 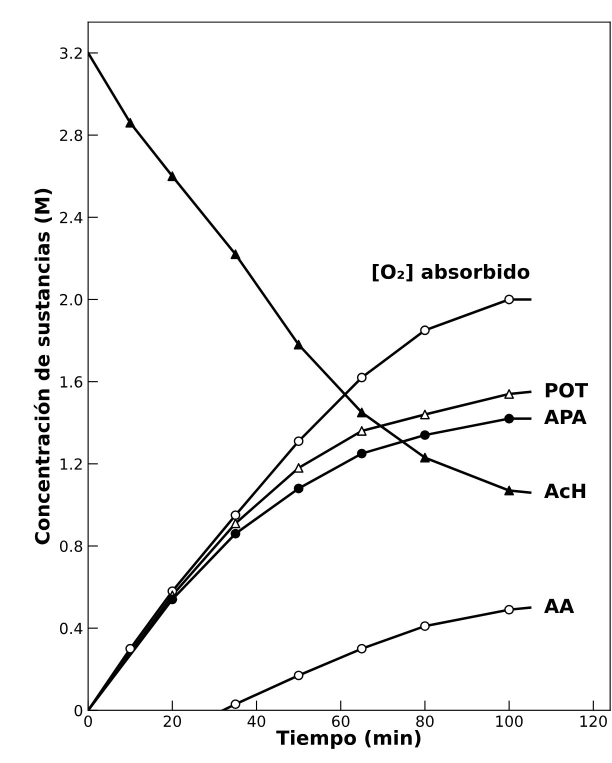 What do you see at coordinates (71, 382) in the screenshot?
I see `y-tick-label: 1.6` at bounding box center [71, 382].